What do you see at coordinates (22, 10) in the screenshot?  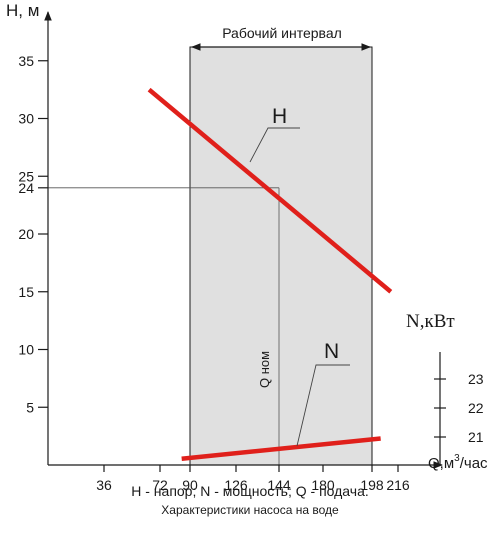 I see `y-axis-left-label: H, м` at bounding box center [22, 10].